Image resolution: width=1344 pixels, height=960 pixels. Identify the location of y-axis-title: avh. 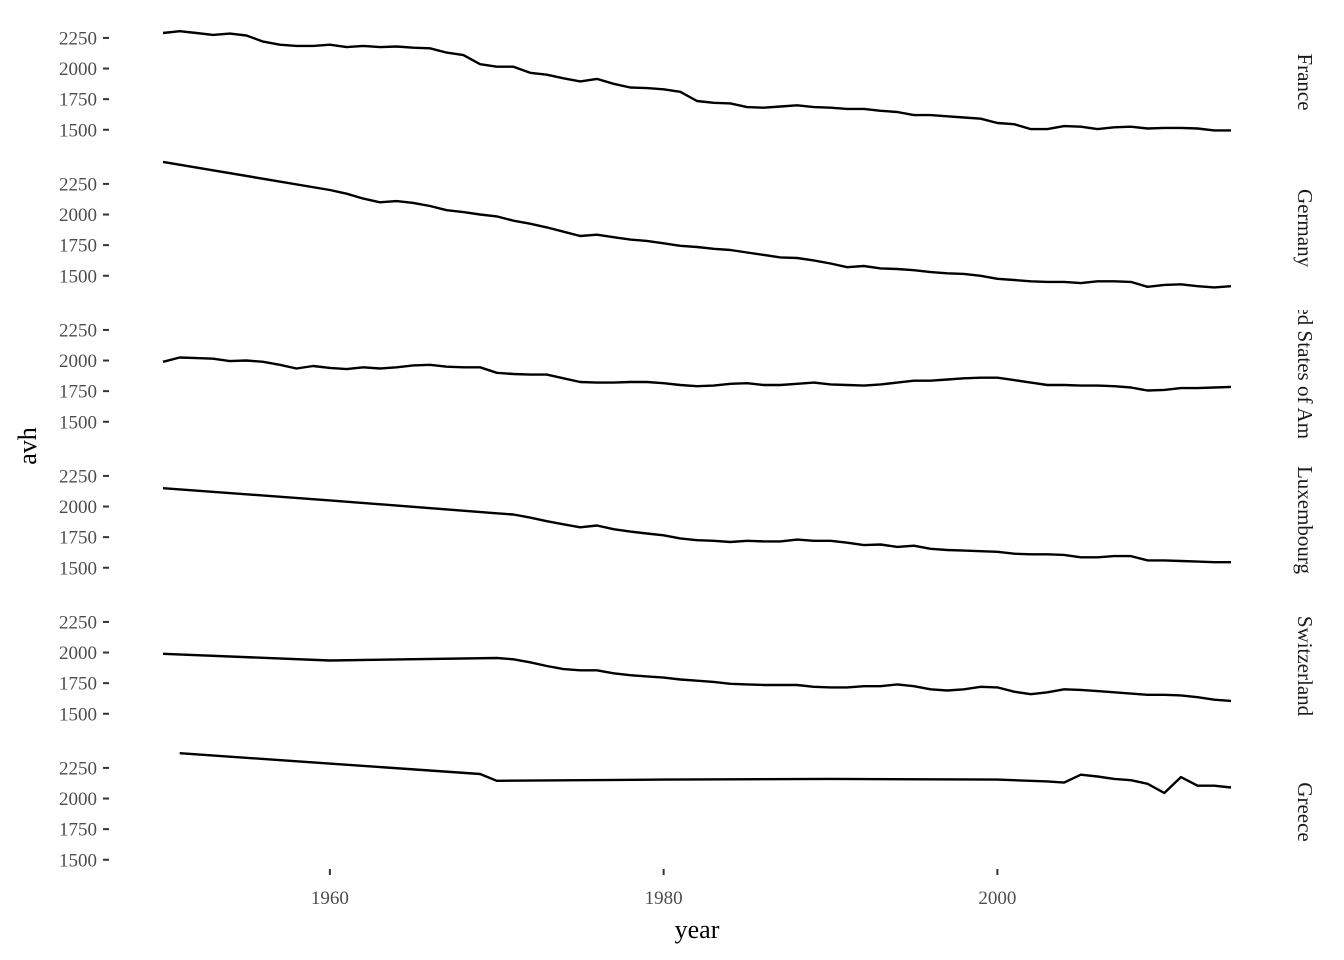
(27, 446).